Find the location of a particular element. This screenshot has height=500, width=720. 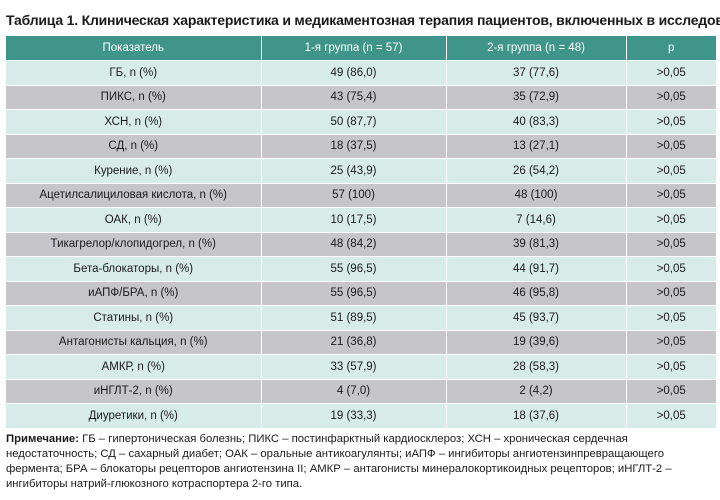

cell-indicator: Бета-блокаторы, n (%) is located at coordinates (133, 268).